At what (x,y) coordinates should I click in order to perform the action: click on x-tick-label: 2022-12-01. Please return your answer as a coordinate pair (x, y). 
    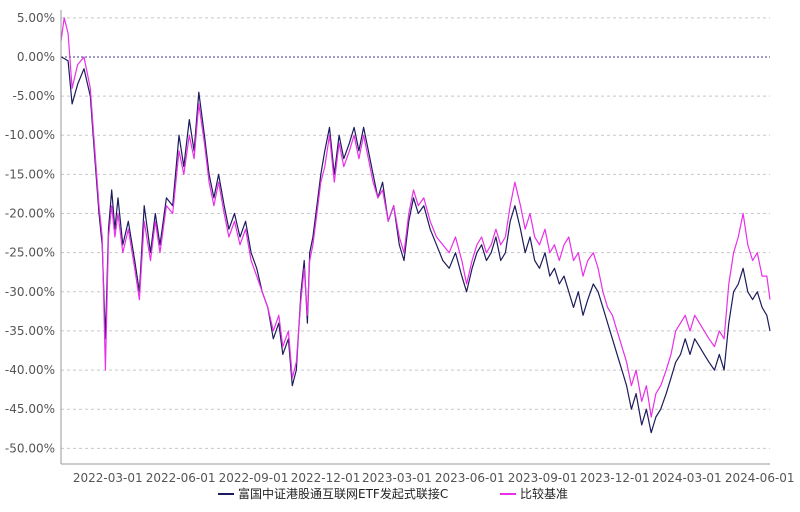
    Looking at the image, I should click on (326, 478).